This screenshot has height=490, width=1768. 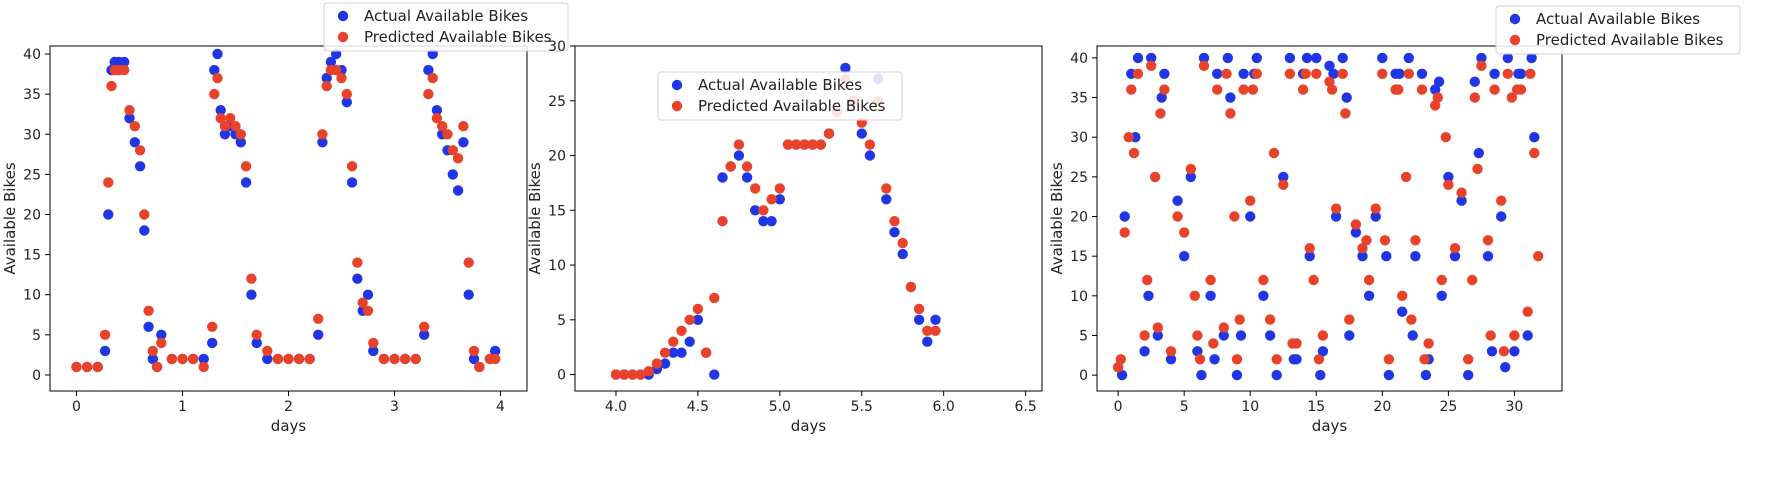 I want to click on x-tick-label: 4.0, so click(x=616, y=407).